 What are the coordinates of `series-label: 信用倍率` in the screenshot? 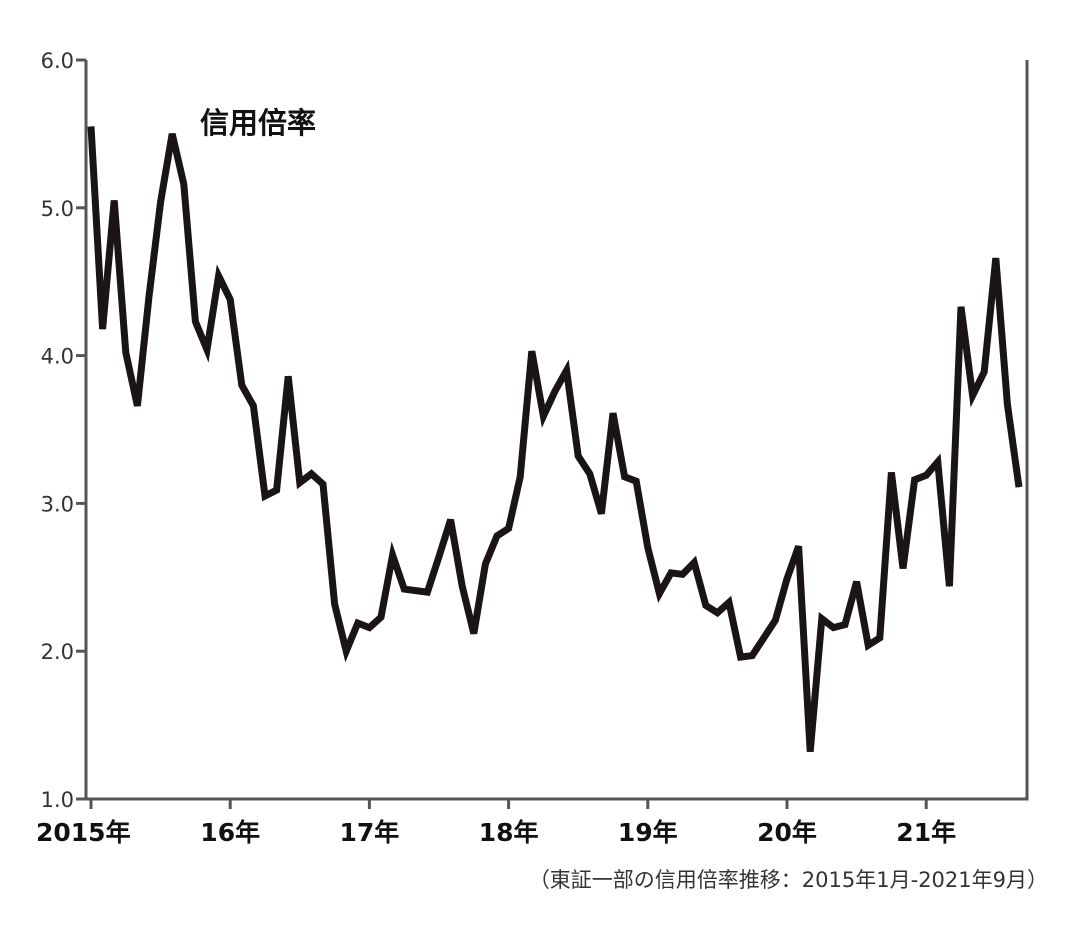 It's located at (258, 123).